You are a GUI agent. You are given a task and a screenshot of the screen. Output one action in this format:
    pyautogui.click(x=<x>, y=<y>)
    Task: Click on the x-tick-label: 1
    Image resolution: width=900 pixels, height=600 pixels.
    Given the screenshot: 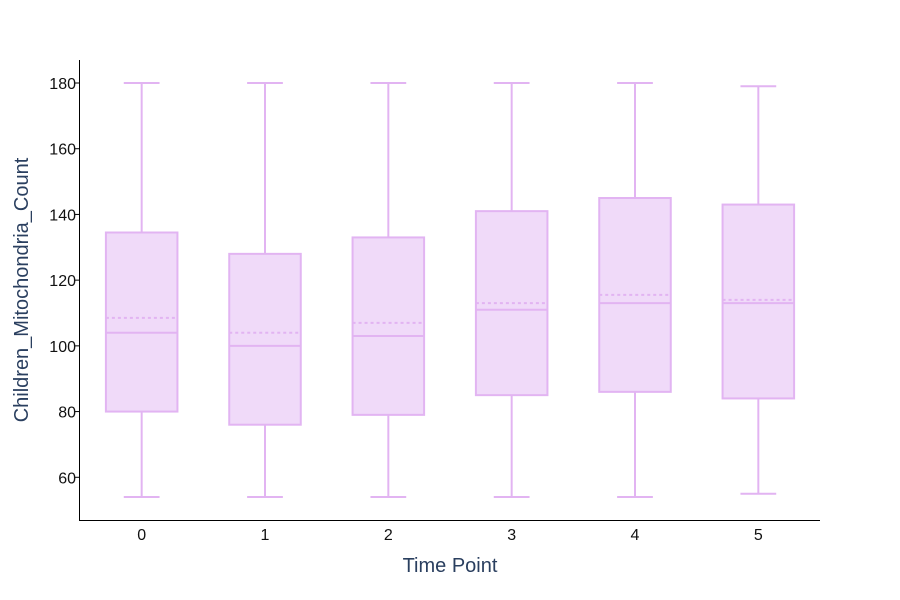 What is the action you would take?
    pyautogui.click(x=265, y=535)
    